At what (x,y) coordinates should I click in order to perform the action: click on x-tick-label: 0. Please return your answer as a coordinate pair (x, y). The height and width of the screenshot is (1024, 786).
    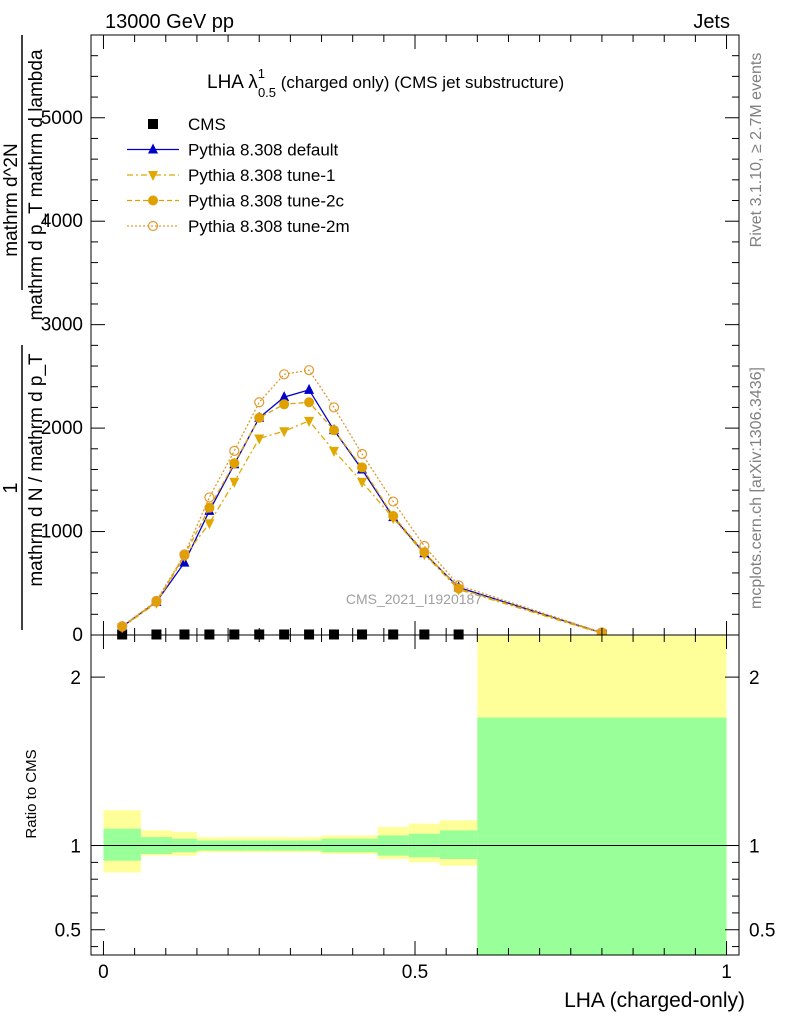
    Looking at the image, I should click on (103, 972).